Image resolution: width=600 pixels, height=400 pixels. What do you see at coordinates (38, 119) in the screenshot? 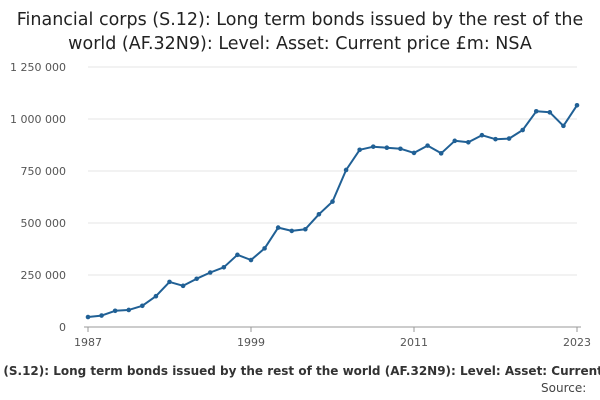
I see `y-tick-label: 1 000 000` at bounding box center [38, 119].